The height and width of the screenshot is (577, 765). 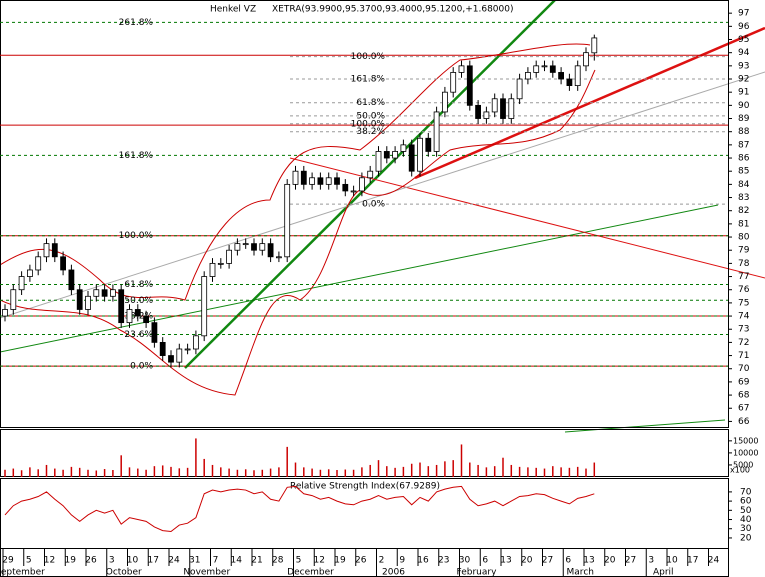 I want to click on x-tick-label: 3, so click(x=651, y=561).